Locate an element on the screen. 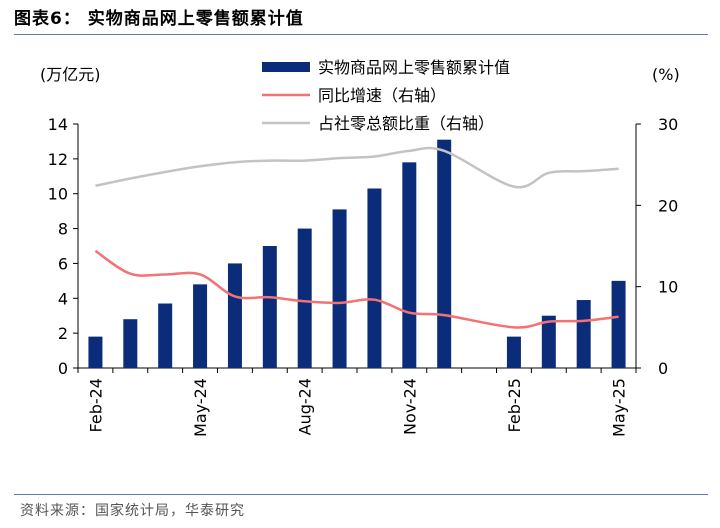 This screenshot has width=720, height=528. y-right-tick-label: 30 is located at coordinates (668, 124).